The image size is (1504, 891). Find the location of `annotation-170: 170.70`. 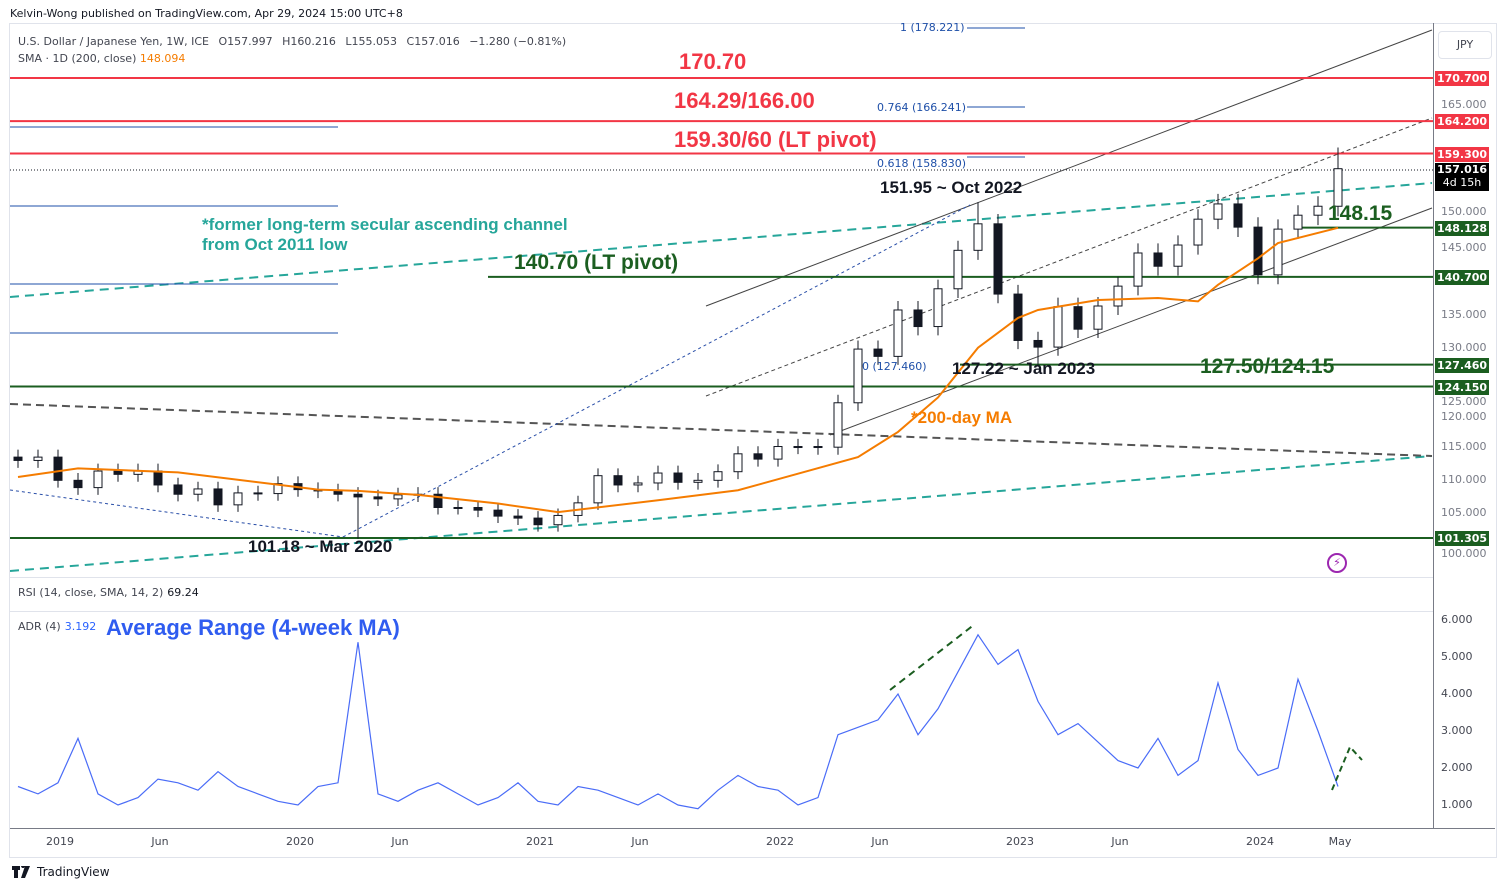

annotation-170: 170.70 is located at coordinates (713, 61).